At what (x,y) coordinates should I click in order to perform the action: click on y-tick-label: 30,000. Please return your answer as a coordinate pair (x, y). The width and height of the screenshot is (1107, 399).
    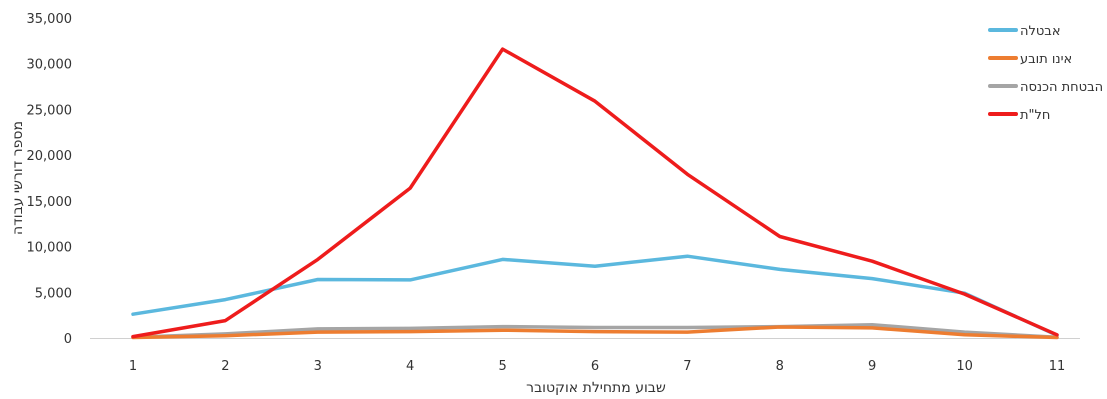
    Looking at the image, I should click on (50, 65).